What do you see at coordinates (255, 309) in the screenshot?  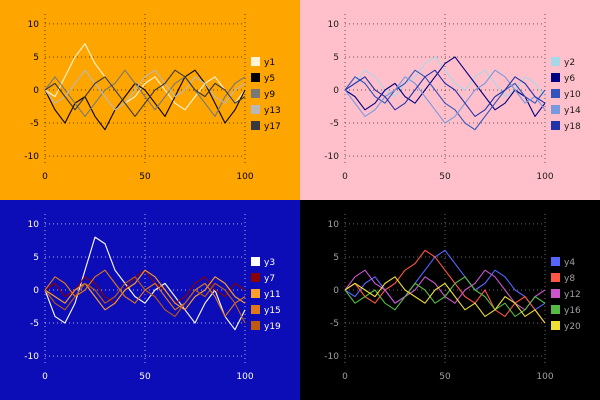 I see `legend-swatch-y15` at bounding box center [255, 309].